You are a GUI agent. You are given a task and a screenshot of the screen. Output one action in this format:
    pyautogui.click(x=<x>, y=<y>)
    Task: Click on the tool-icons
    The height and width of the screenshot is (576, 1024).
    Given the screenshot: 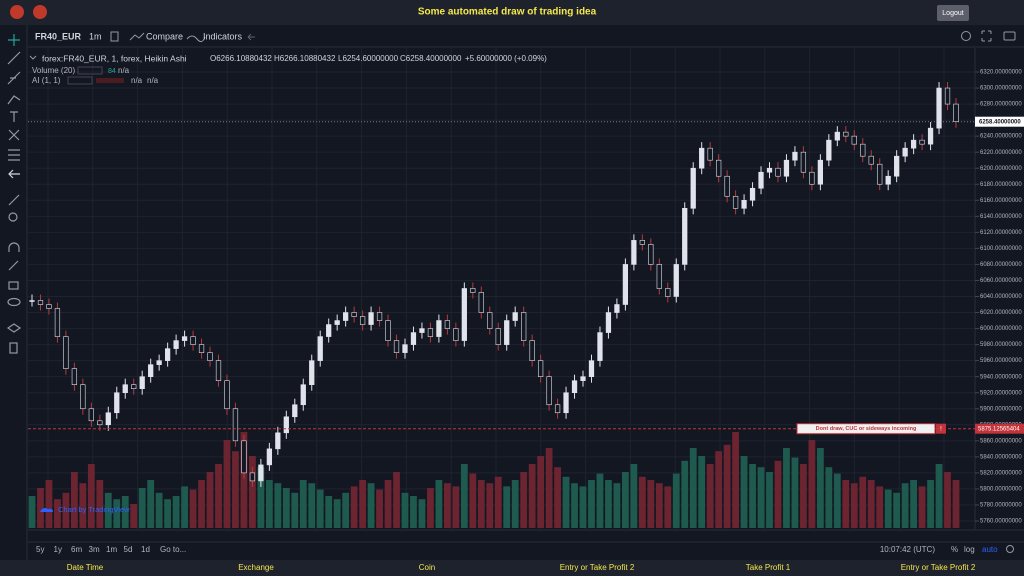 What is the action you would take?
    pyautogui.click(x=14, y=194)
    